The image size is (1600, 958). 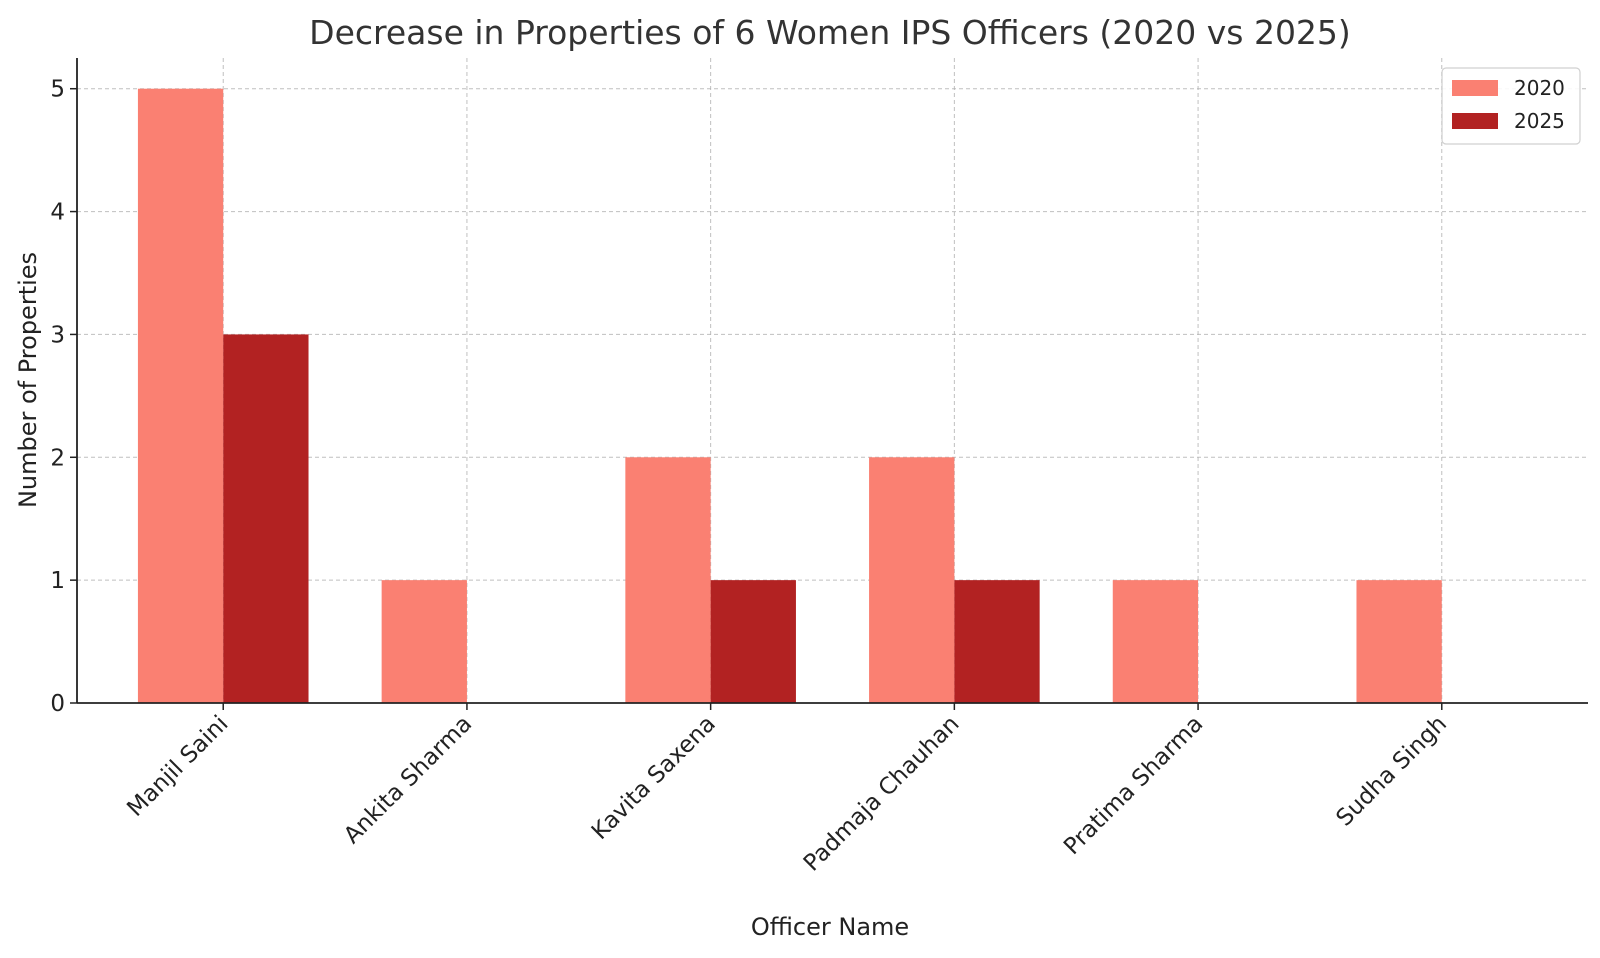 I want to click on y-tick-label: 4, so click(x=57, y=213).